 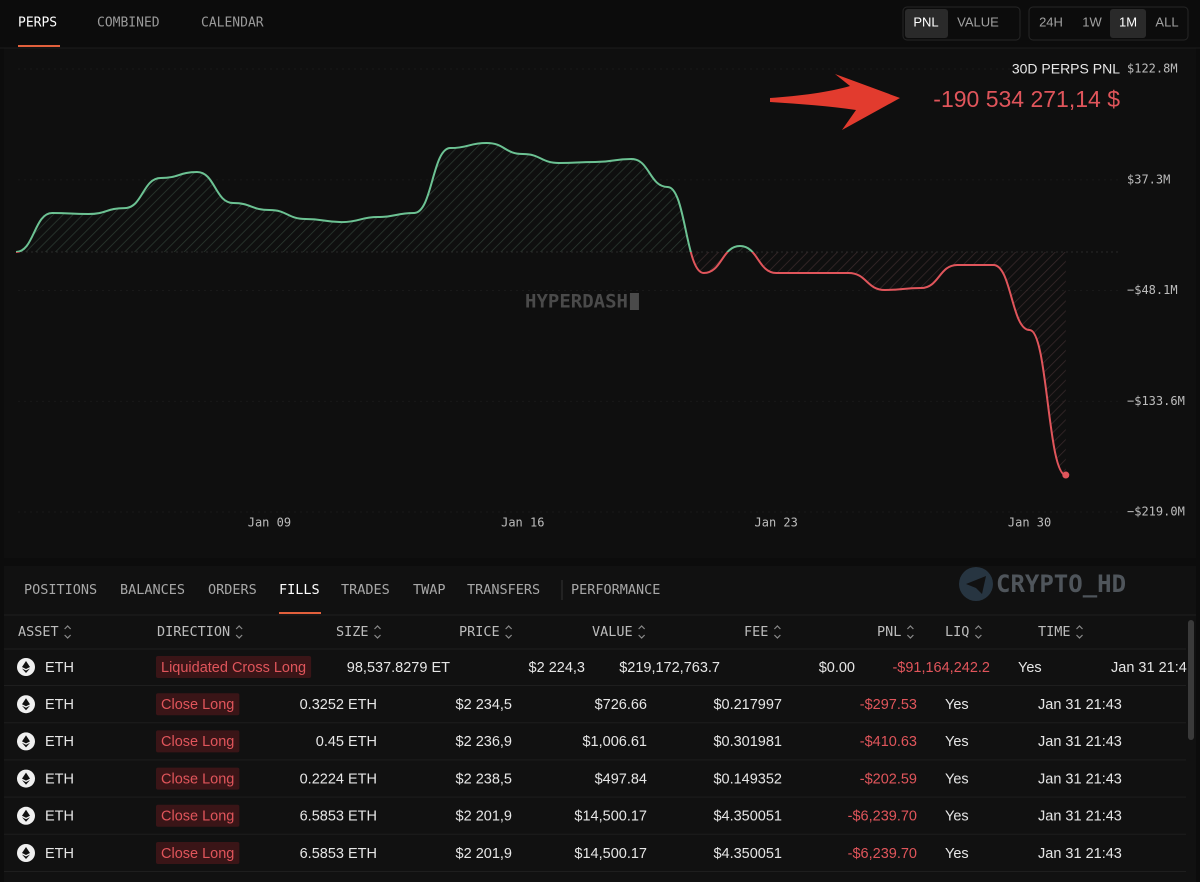 I want to click on cell: $0.217997, so click(x=747, y=705).